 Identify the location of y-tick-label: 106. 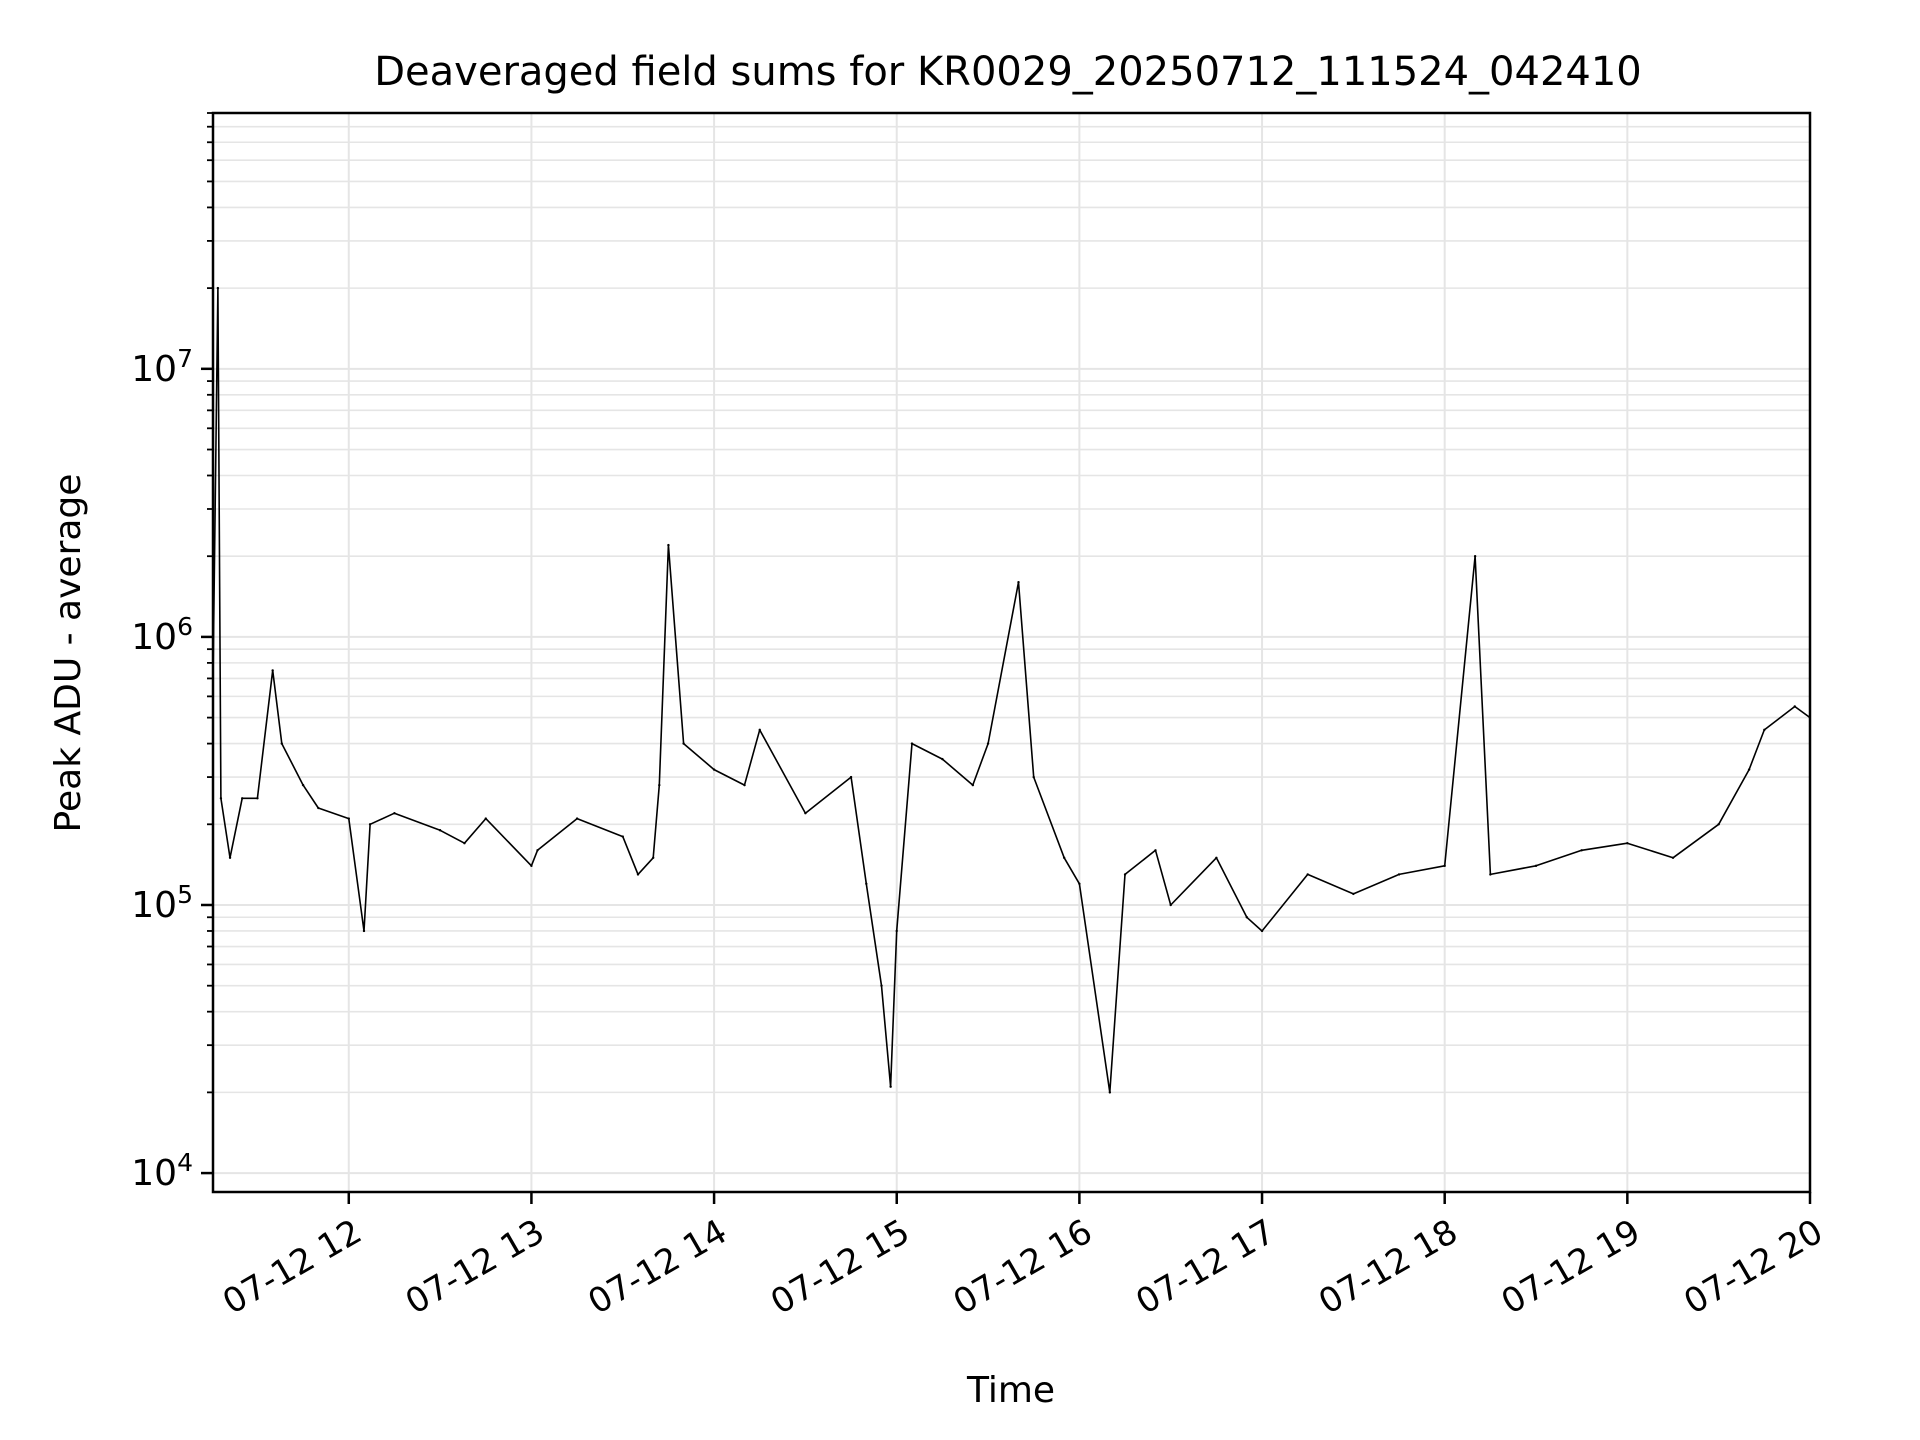
(162, 635).